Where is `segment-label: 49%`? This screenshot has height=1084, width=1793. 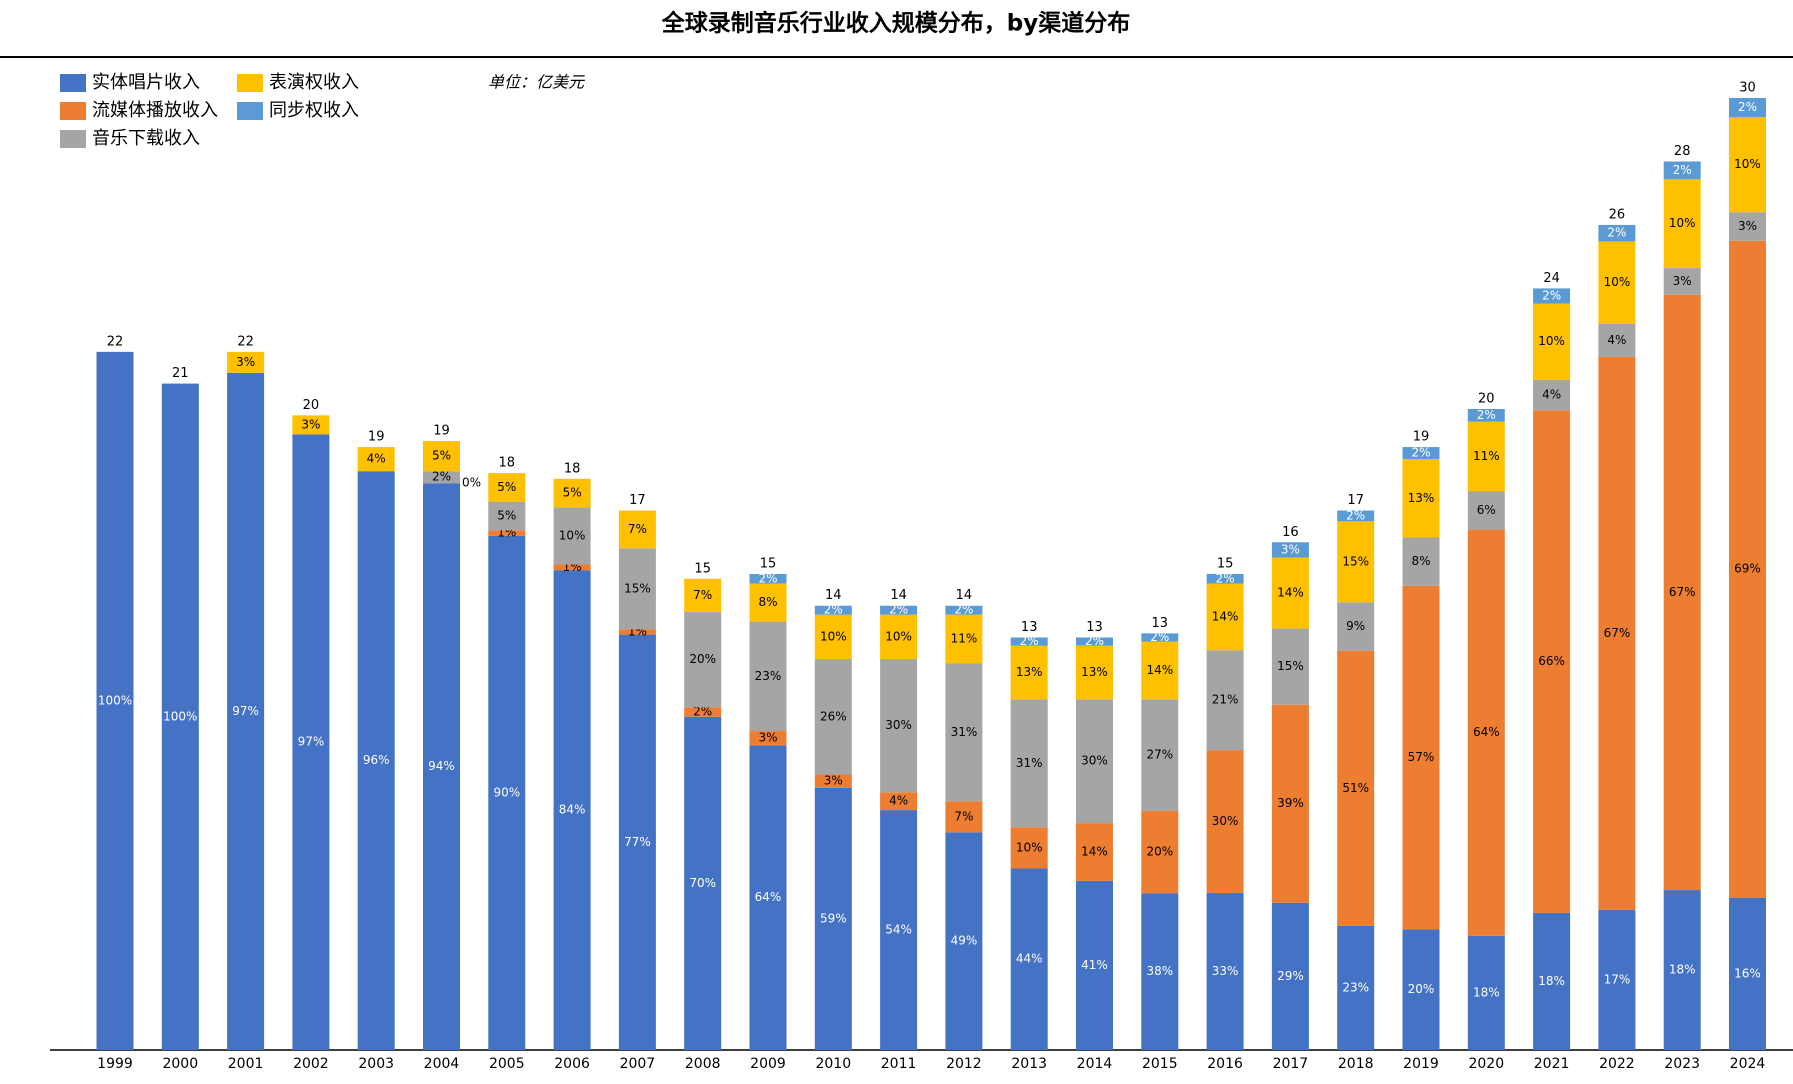 segment-label: 49% is located at coordinates (964, 941).